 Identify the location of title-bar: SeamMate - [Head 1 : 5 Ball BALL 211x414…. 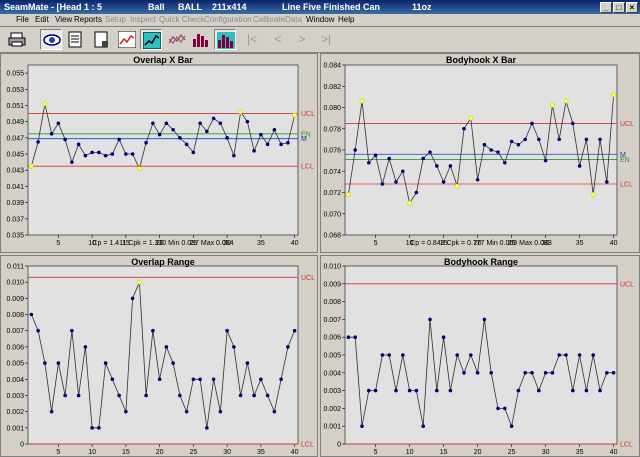
(320, 7).